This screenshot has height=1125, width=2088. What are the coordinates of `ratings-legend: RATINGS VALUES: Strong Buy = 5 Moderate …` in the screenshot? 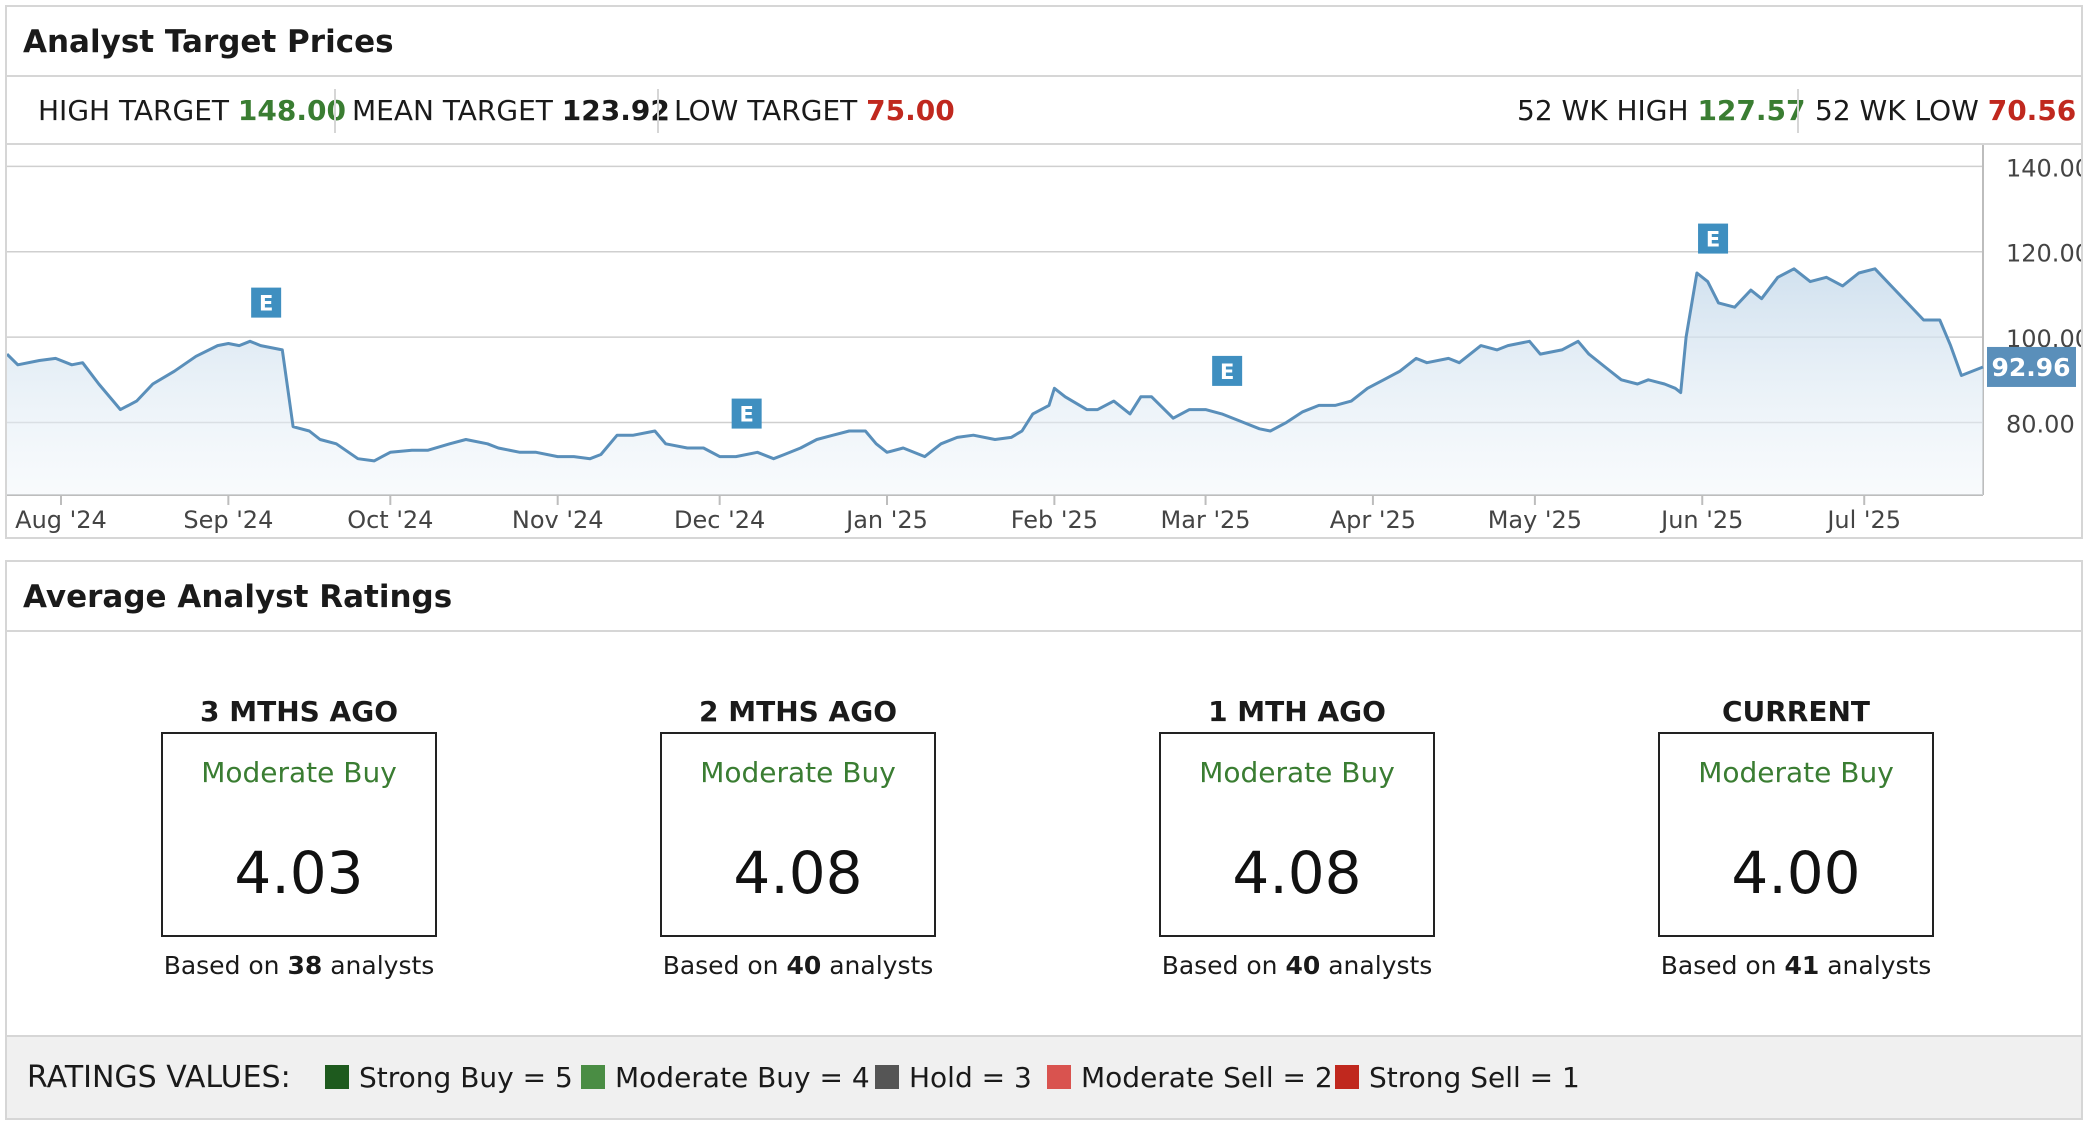 It's located at (1044, 1076).